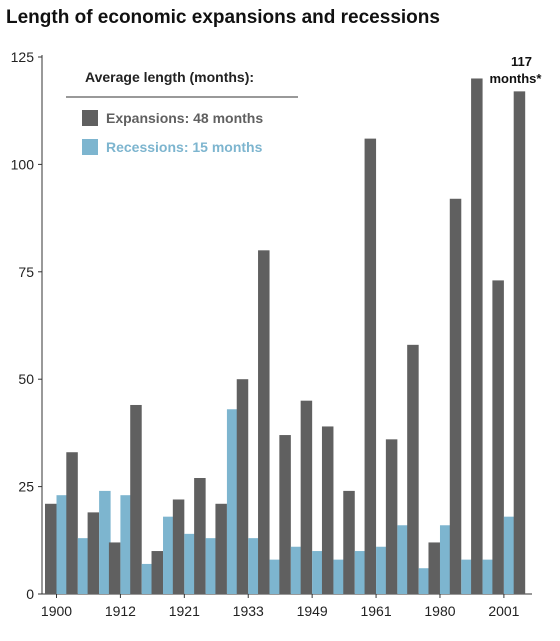 This screenshot has width=560, height=641. What do you see at coordinates (184, 118) in the screenshot?
I see `legend-label-expansions: Expansions: 48 months` at bounding box center [184, 118].